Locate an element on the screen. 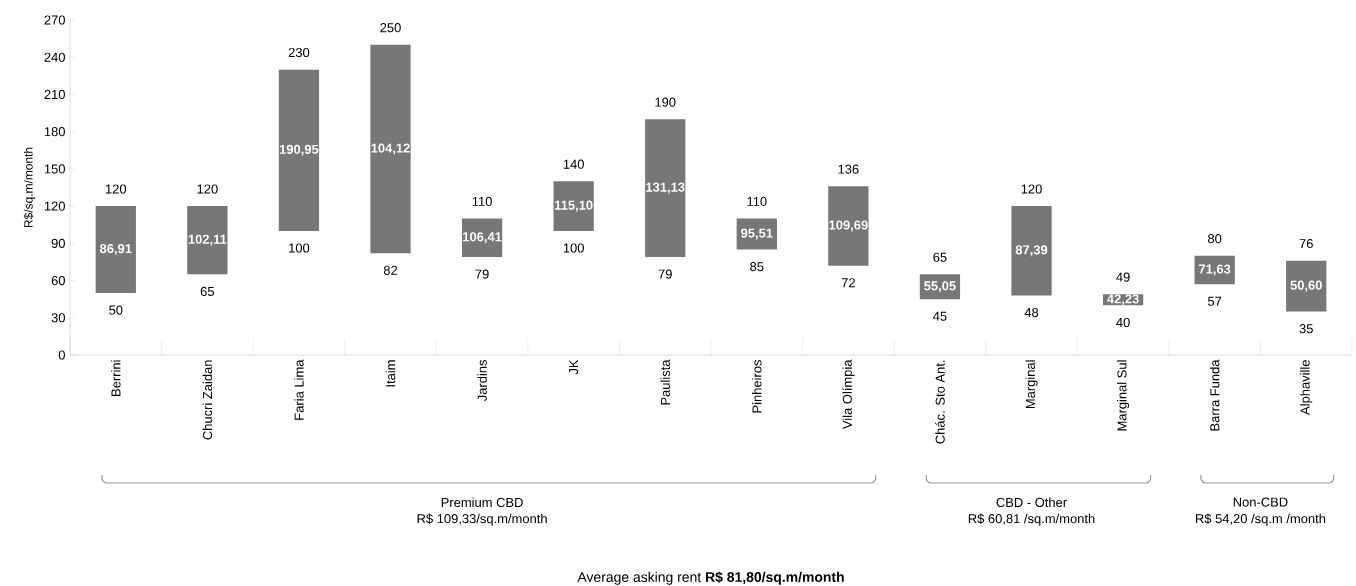 This screenshot has height=586, width=1356. annotation: 85 is located at coordinates (757, 267).